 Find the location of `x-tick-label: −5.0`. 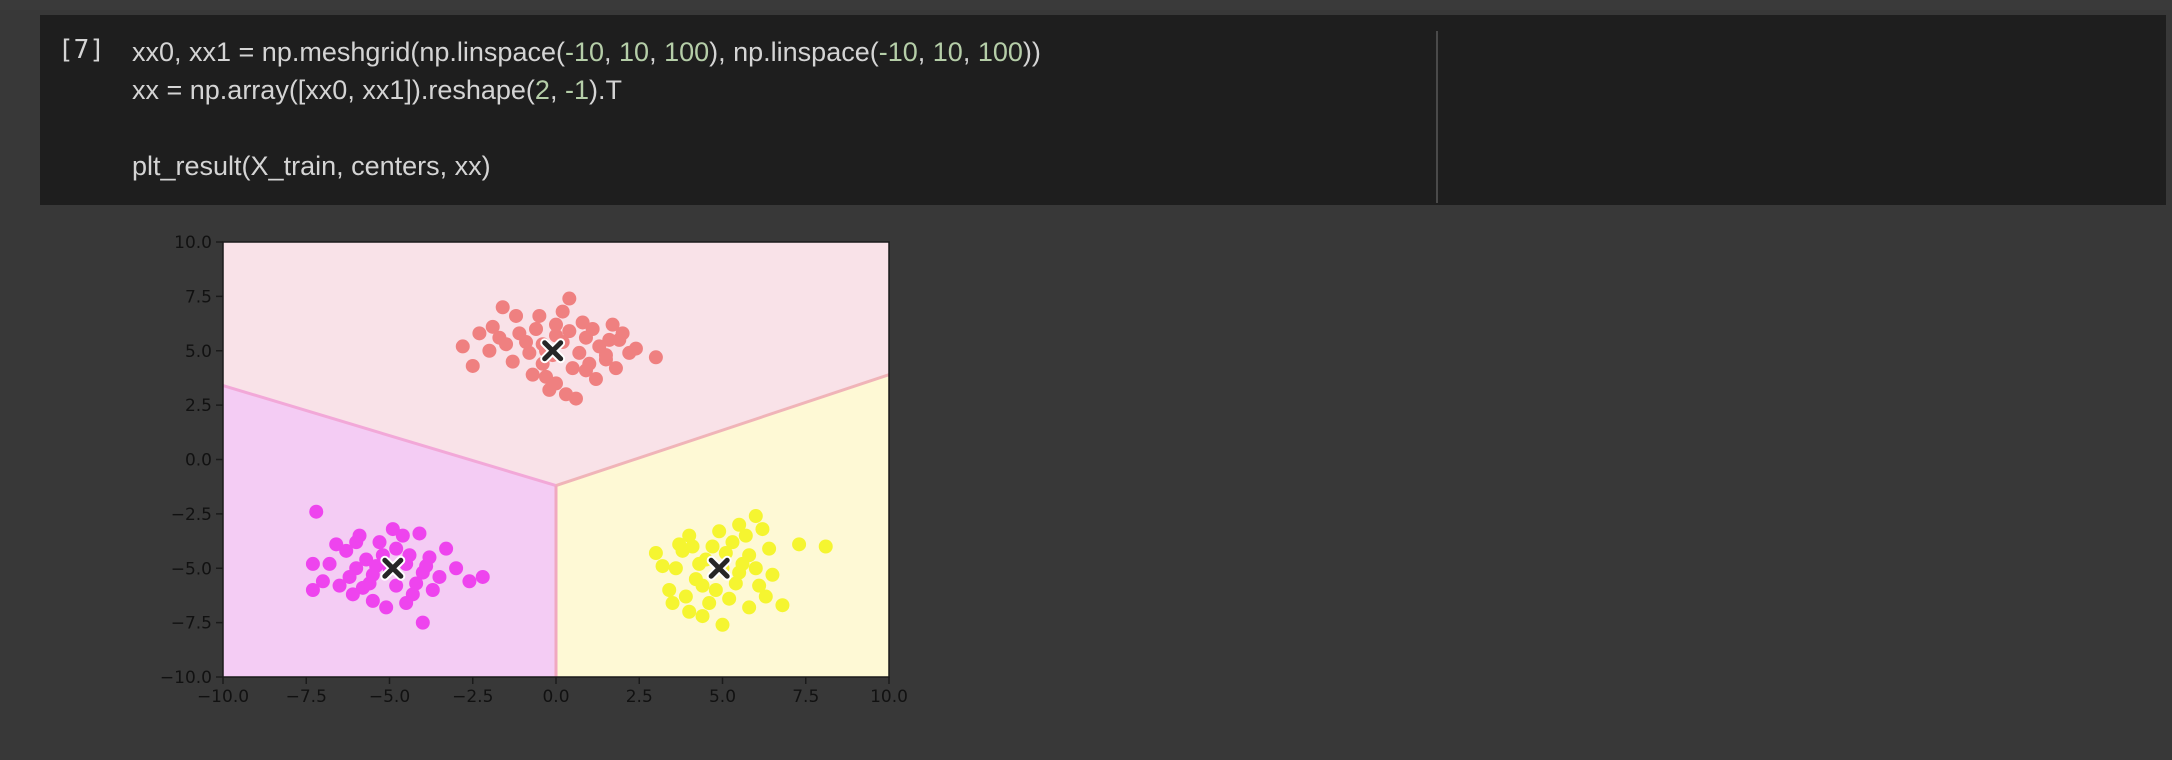

x-tick-label: −5.0 is located at coordinates (389, 697).